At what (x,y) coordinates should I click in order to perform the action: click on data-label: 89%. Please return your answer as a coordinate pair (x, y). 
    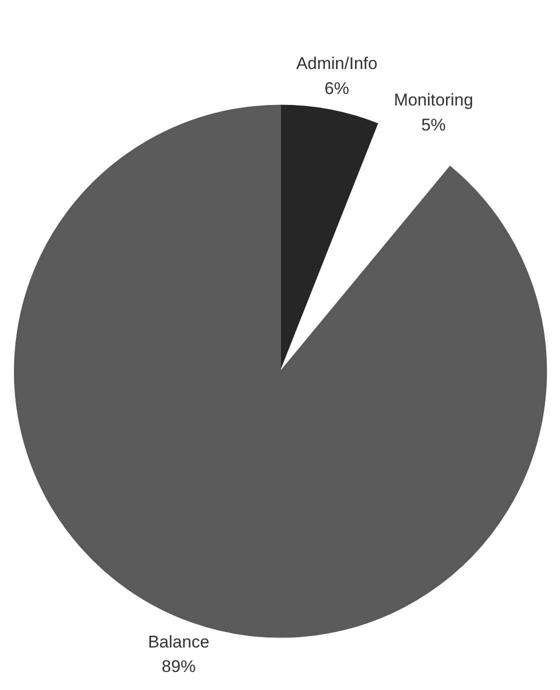
    Looking at the image, I should click on (179, 666).